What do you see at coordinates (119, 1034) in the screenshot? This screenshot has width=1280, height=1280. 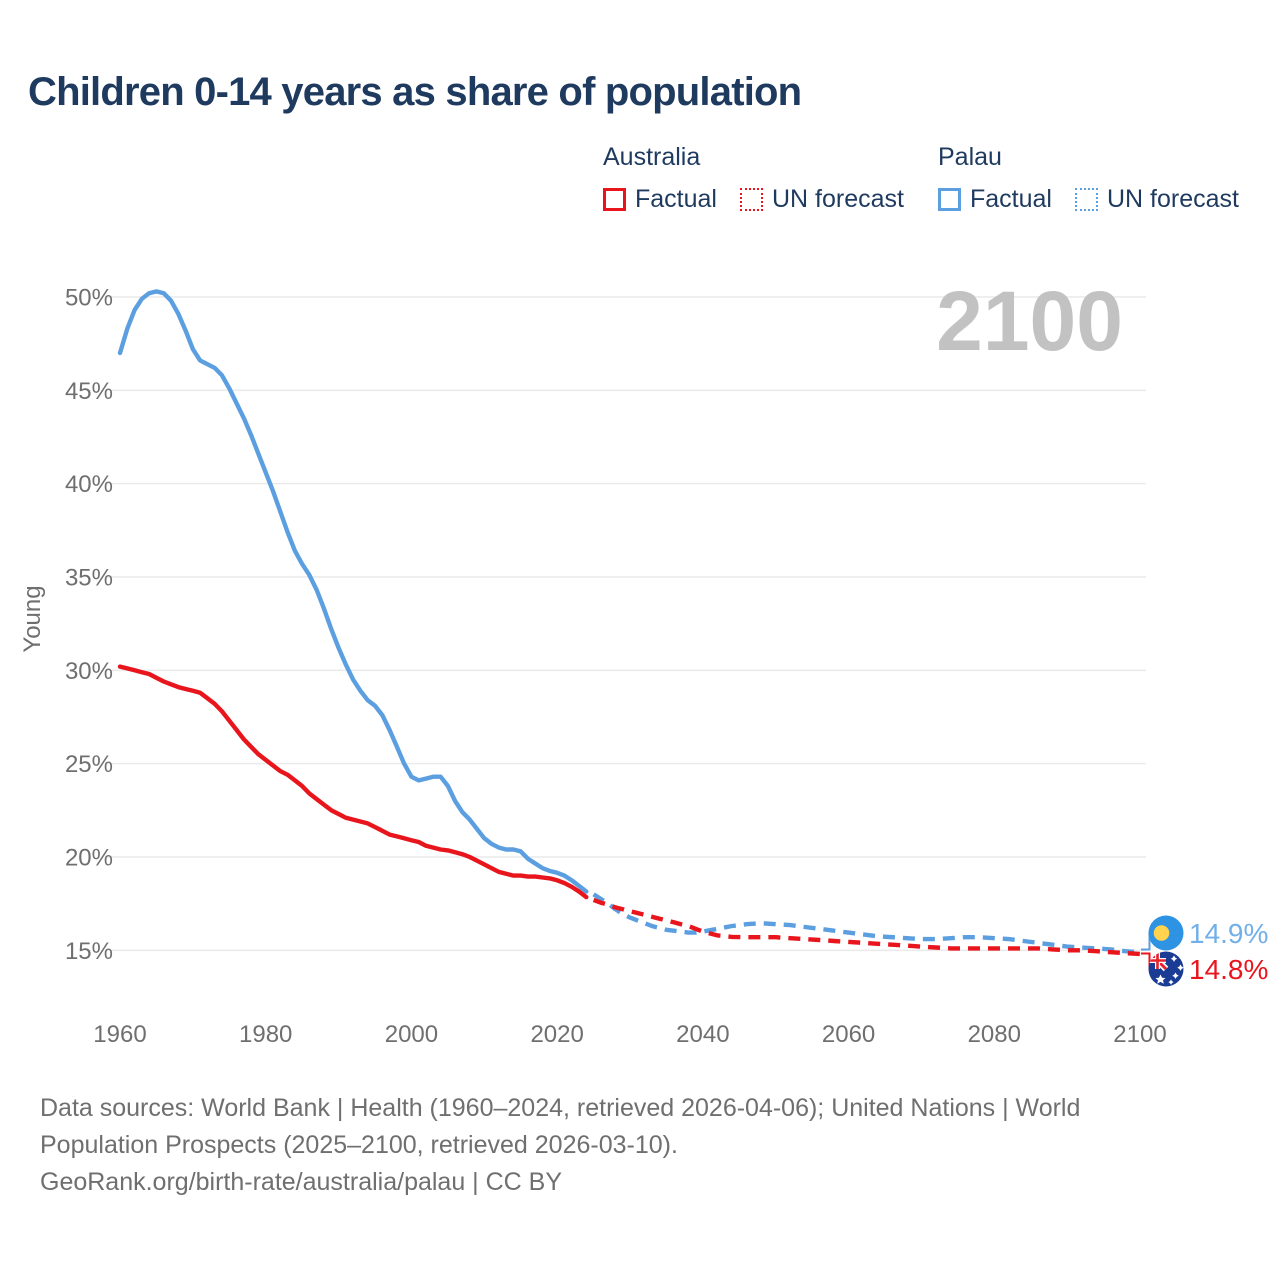 I see `x-tick-1960: 1960` at bounding box center [119, 1034].